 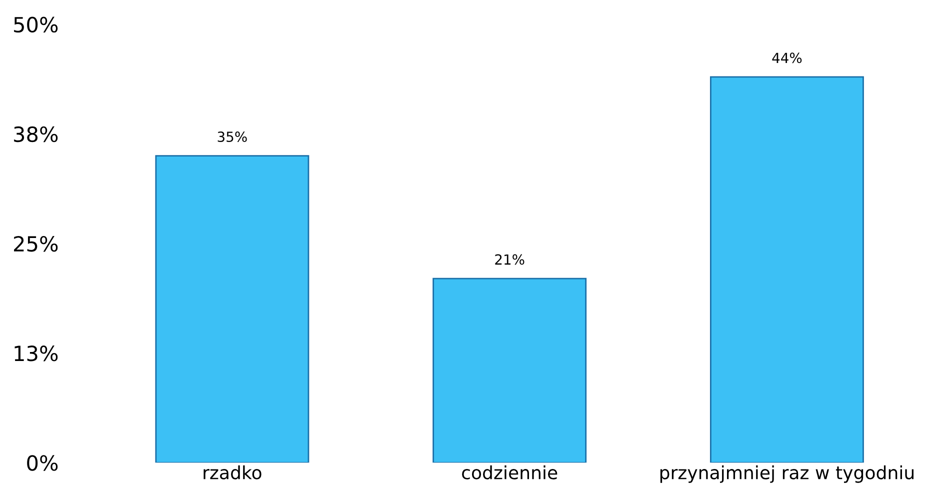 What do you see at coordinates (36, 24) in the screenshot?
I see `y-tick-label: 50%` at bounding box center [36, 24].